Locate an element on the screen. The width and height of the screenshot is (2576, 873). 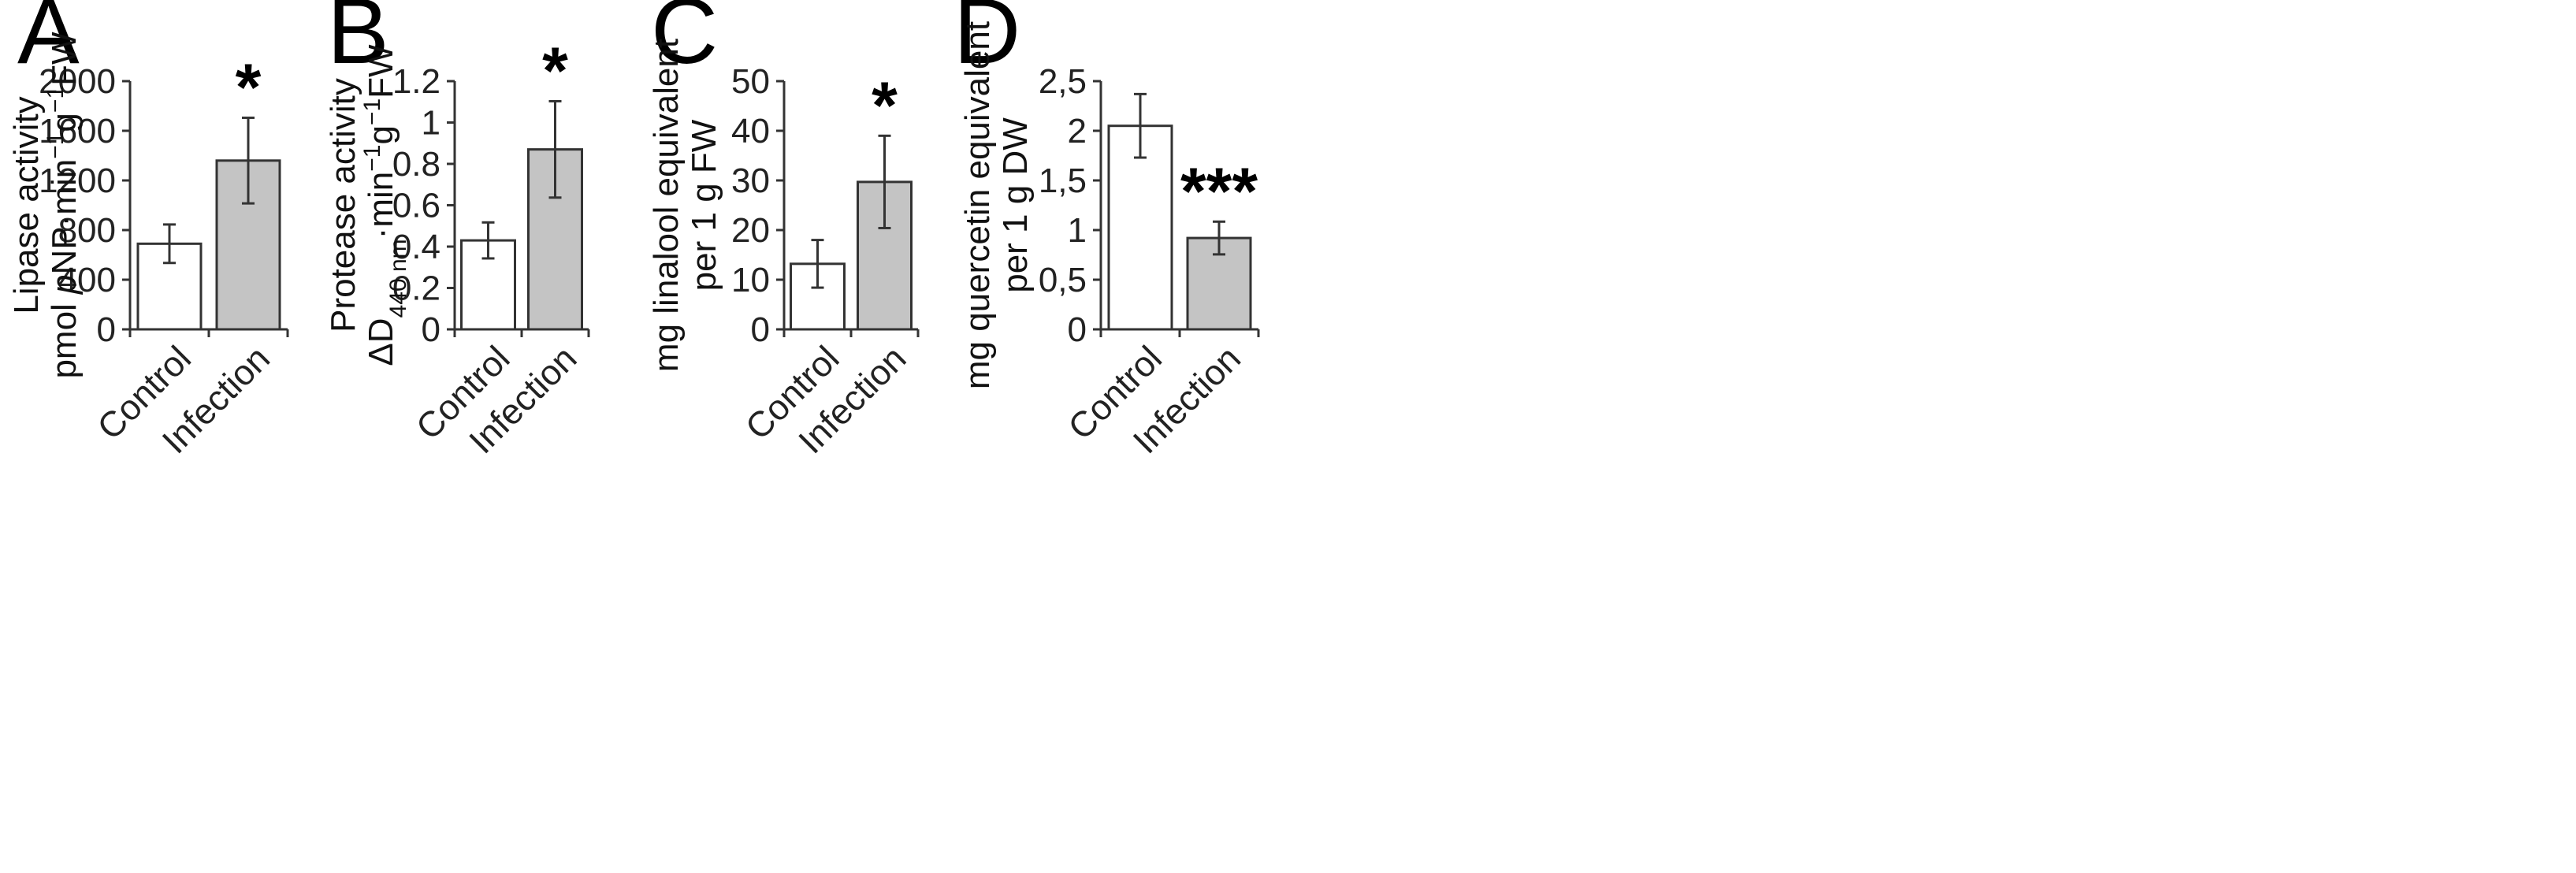
panel-letter: C is located at coordinates (684, 42).